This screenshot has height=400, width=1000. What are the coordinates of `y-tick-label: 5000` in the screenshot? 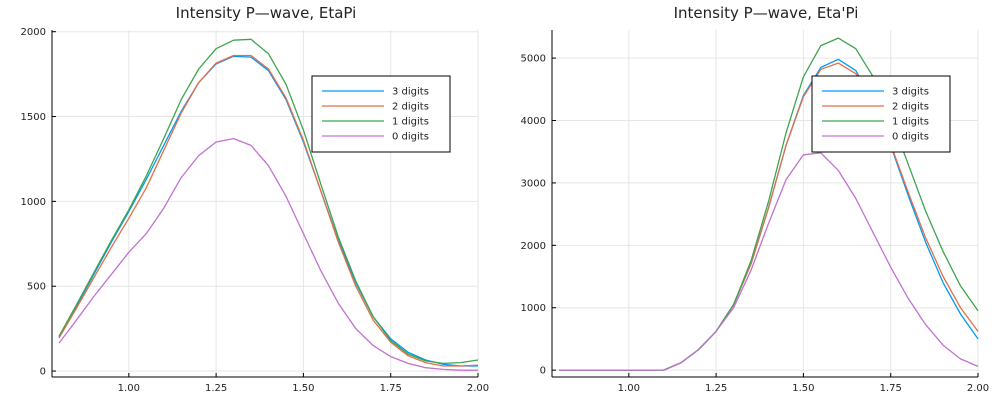 It's located at (533, 59).